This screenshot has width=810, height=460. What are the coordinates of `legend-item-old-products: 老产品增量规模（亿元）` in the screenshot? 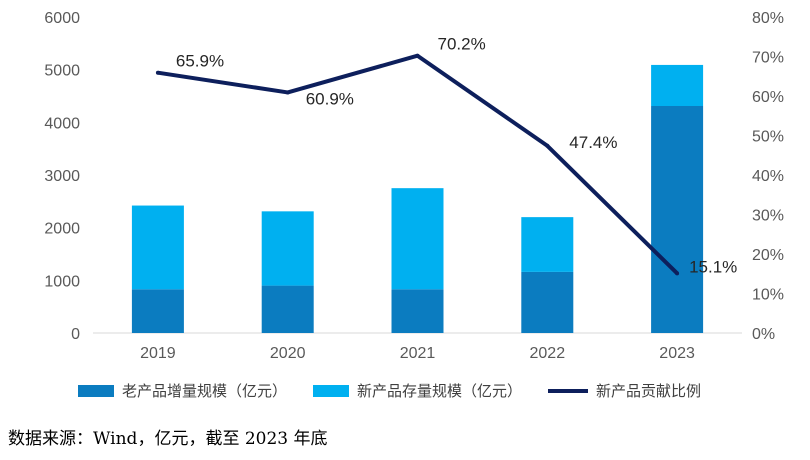 It's located at (182, 390).